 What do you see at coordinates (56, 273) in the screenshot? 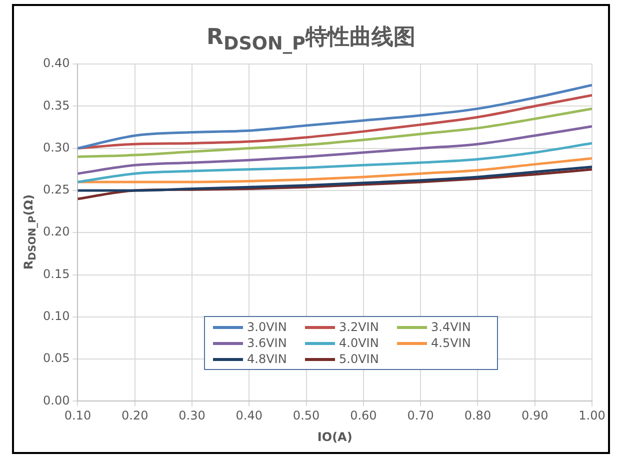
I see `y-tick-label: 0.15` at bounding box center [56, 273].